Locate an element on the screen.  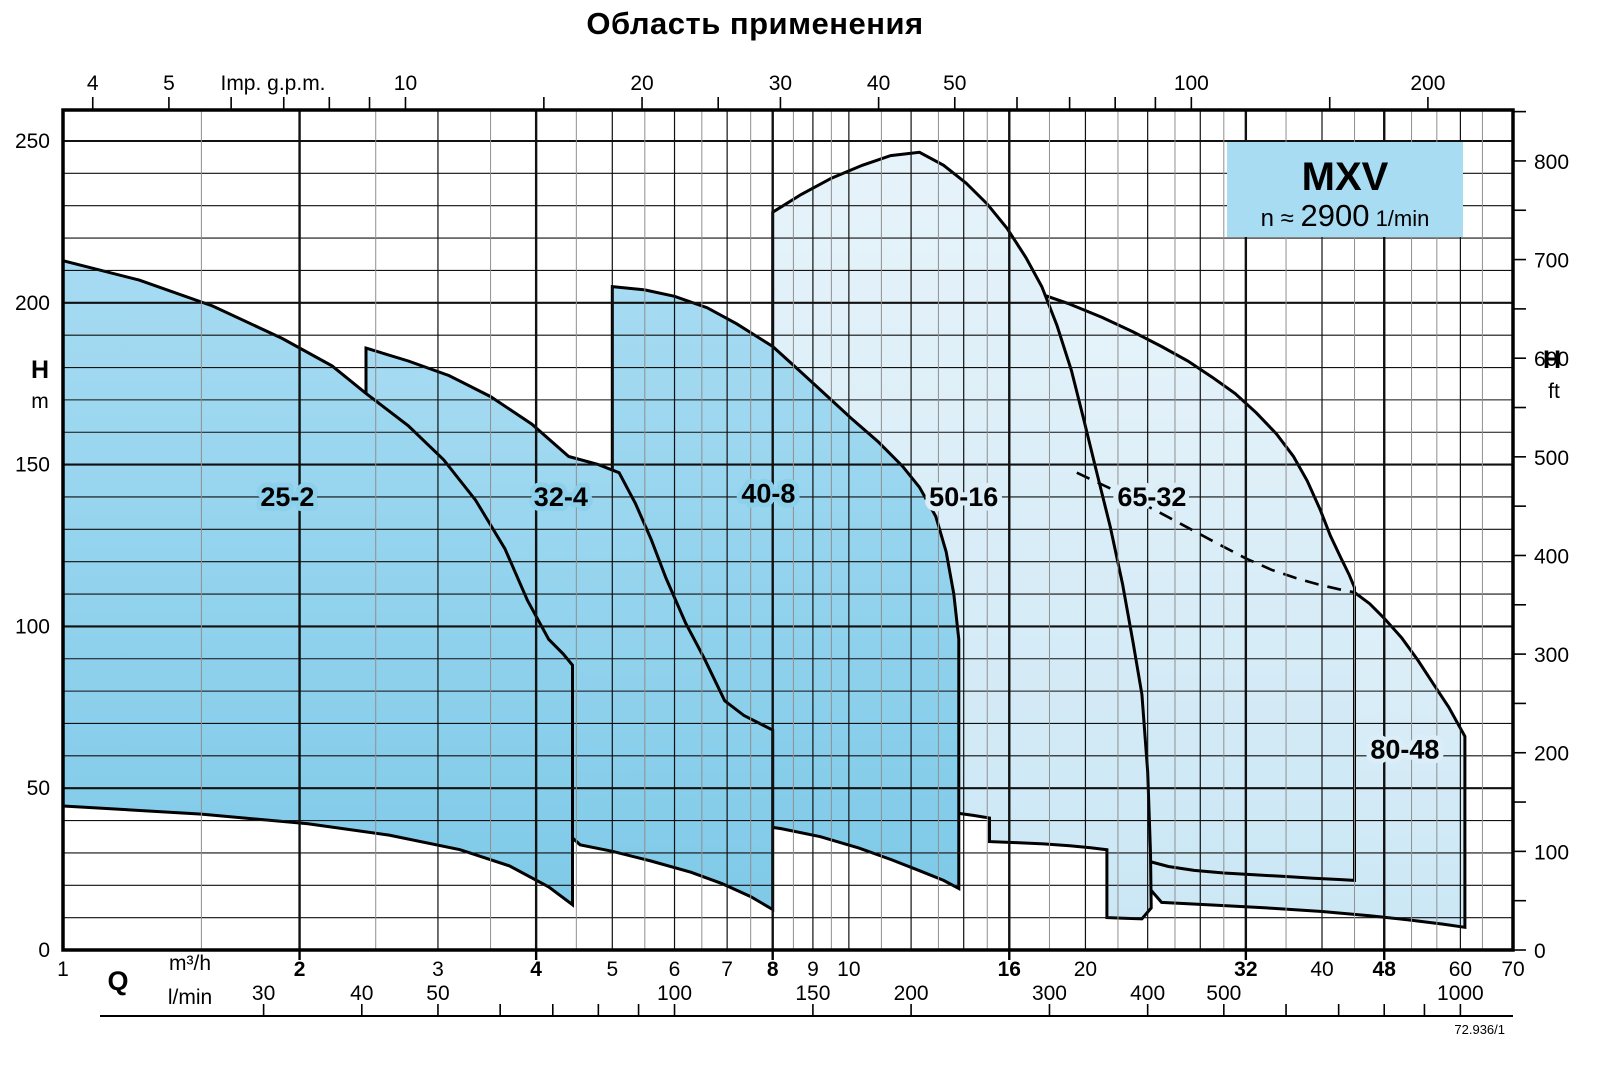
axis-tick-label: 7 is located at coordinates (727, 969).